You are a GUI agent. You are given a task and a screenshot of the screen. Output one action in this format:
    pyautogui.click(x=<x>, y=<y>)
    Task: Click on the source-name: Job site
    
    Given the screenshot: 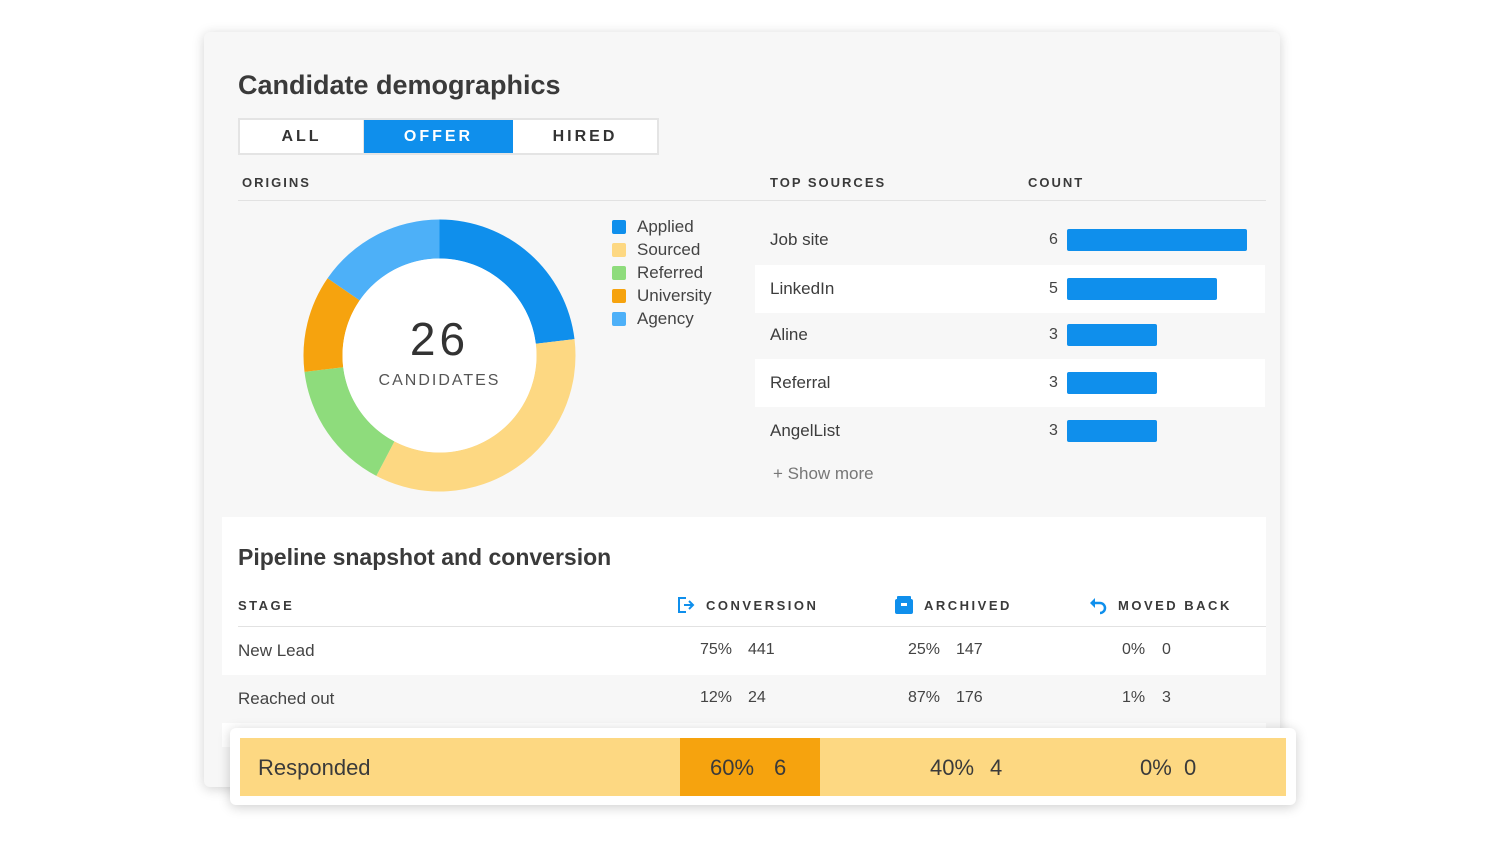 What is the action you would take?
    pyautogui.click(x=799, y=239)
    